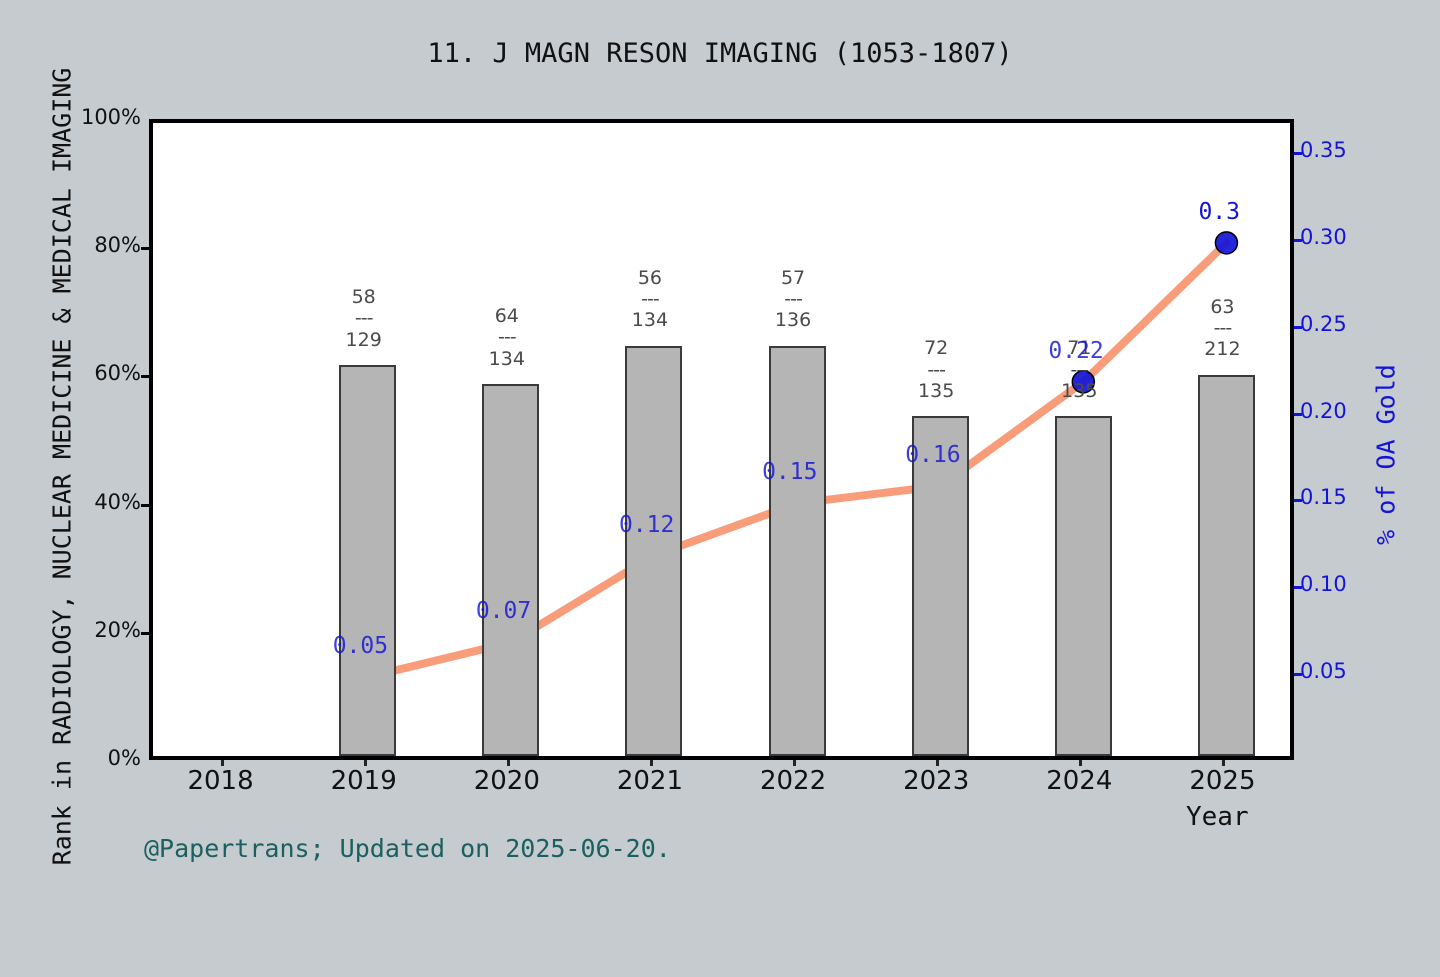  What do you see at coordinates (936, 348) in the screenshot?
I see `bar-rank-2023: 72` at bounding box center [936, 348].